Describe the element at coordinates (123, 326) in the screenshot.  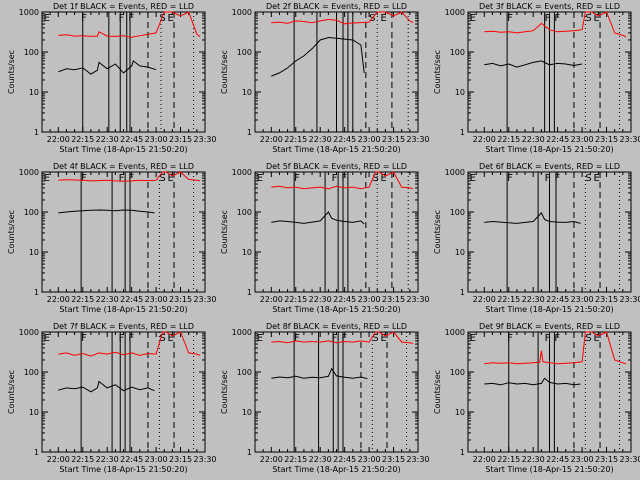
I see `panel-title: Det 7f BLACK = Events, RED = LLD` at that location.